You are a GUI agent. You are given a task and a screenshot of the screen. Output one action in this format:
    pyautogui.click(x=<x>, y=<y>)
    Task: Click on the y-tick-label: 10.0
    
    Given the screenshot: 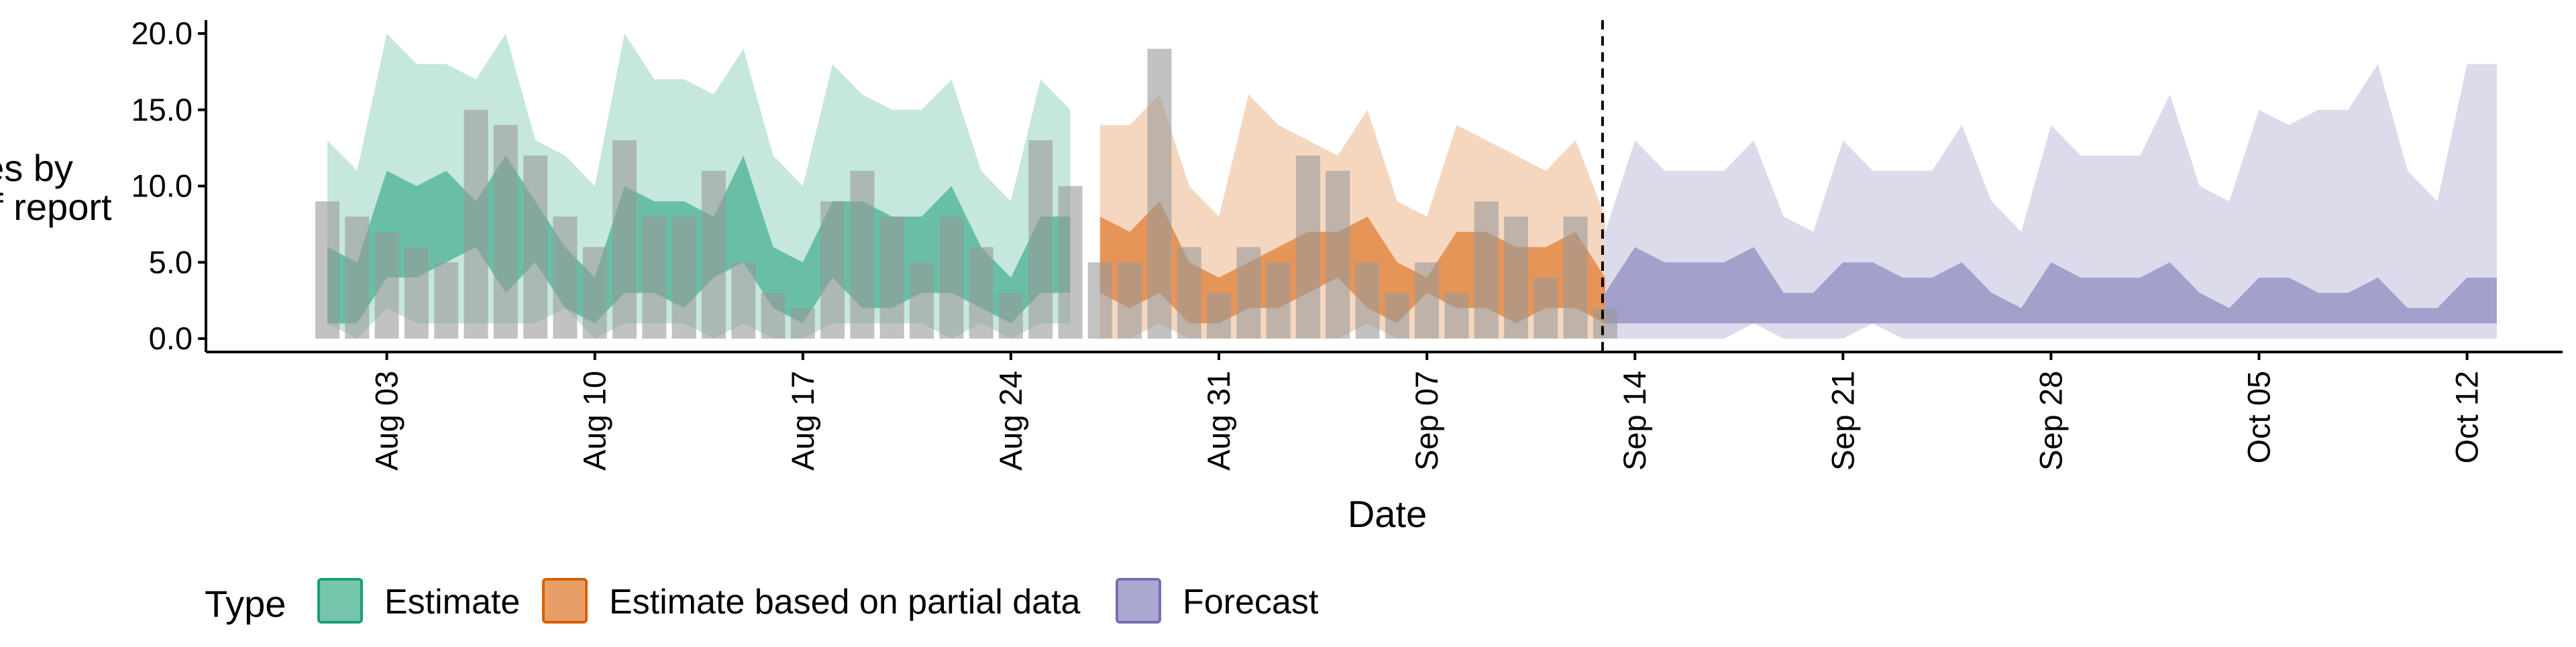 What is the action you would take?
    pyautogui.click(x=162, y=186)
    